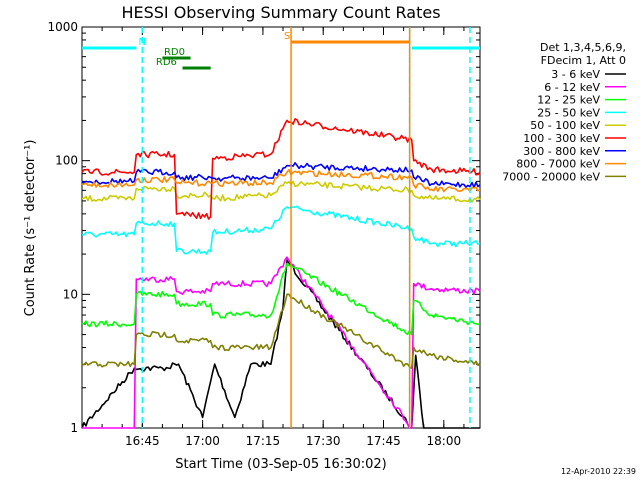 The height and width of the screenshot is (480, 640). I want to click on legend-header-2: FDecim 1, Att 0, so click(583, 60).